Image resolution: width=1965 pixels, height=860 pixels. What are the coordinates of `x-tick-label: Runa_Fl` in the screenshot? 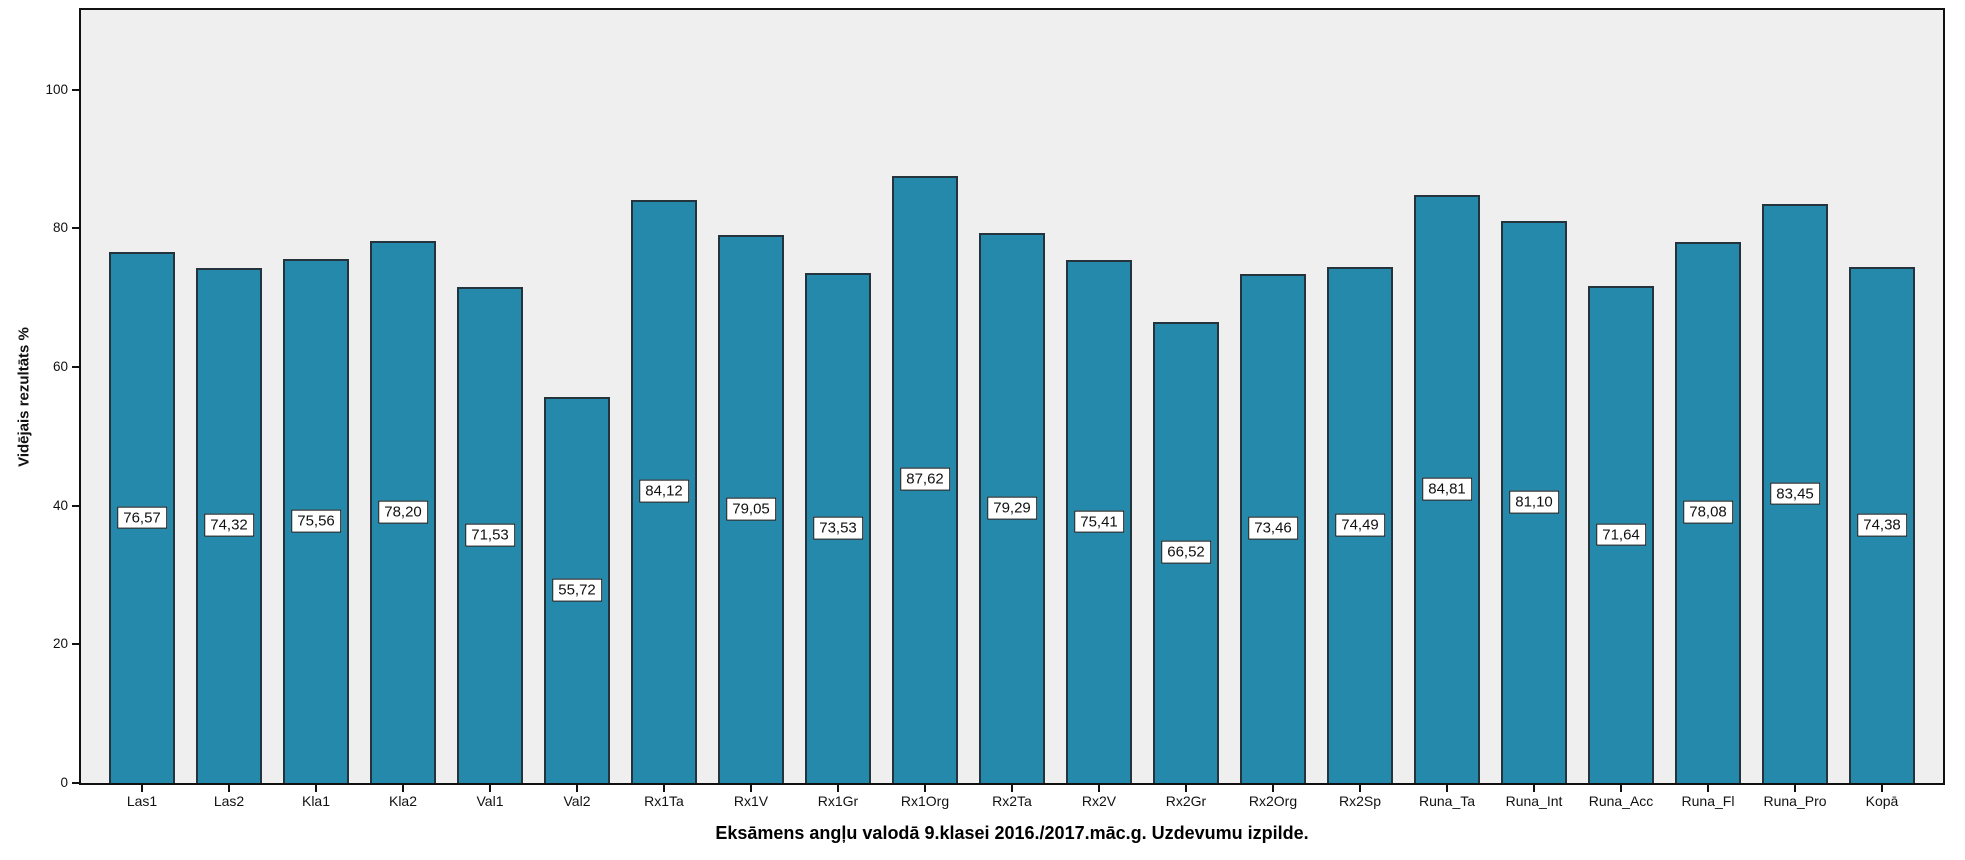 It's located at (1708, 801).